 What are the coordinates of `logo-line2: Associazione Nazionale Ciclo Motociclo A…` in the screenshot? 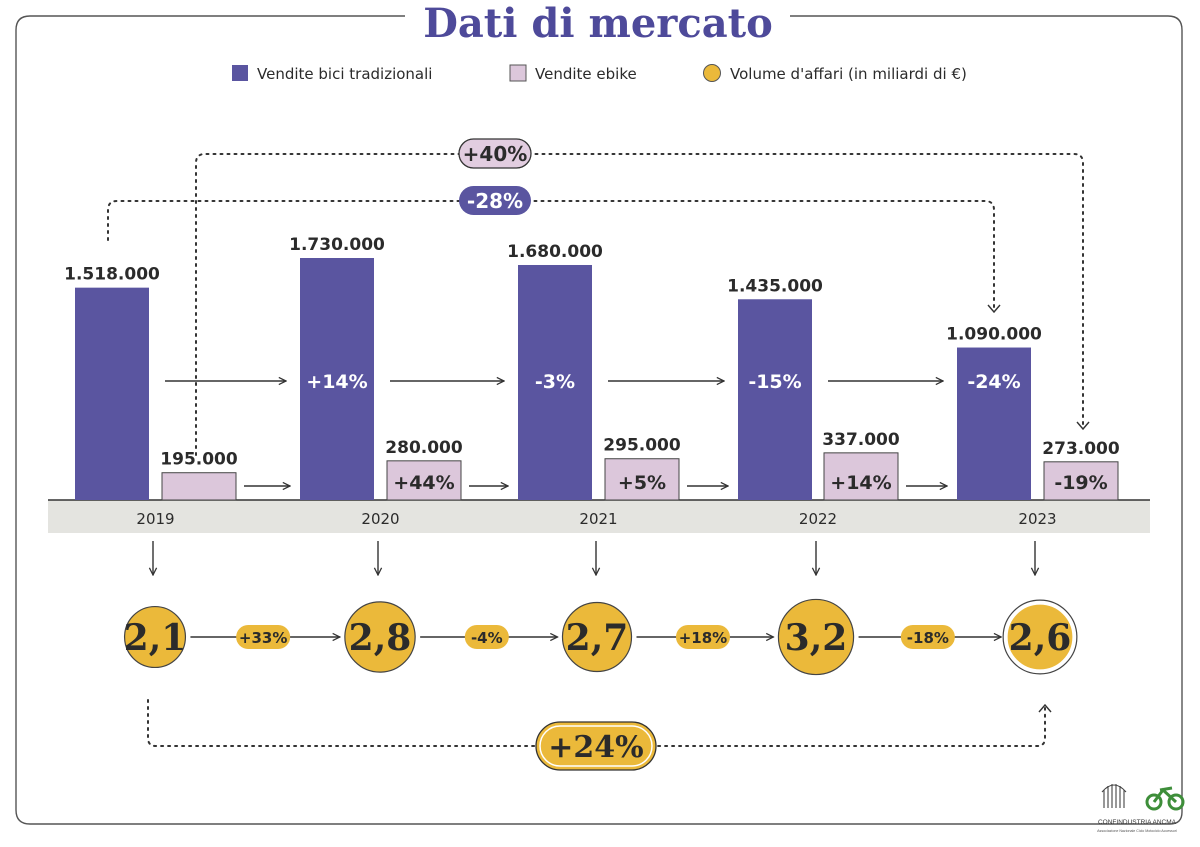 It's located at (1137, 831).